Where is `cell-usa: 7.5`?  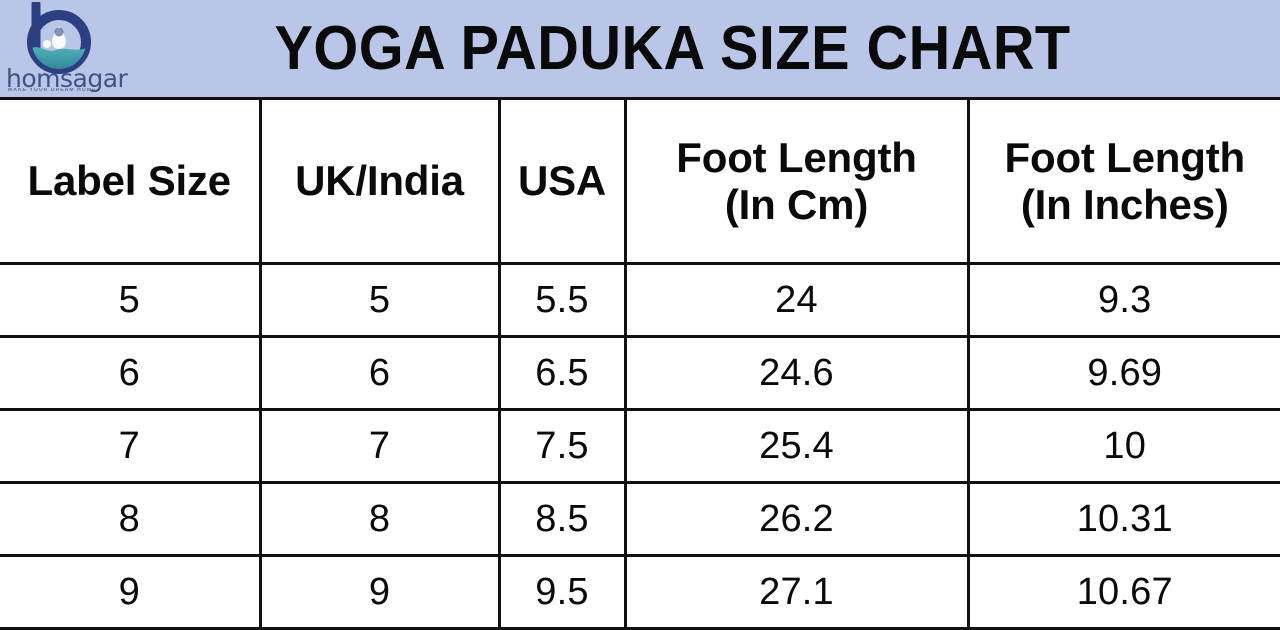
cell-usa: 7.5 is located at coordinates (562, 446).